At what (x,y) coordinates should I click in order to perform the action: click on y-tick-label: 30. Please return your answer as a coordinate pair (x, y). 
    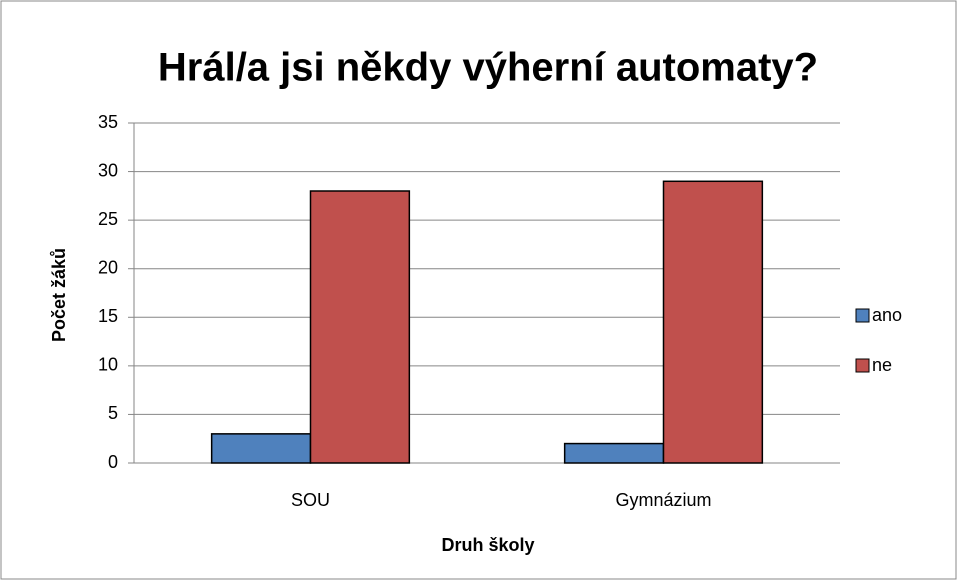
    Looking at the image, I should click on (108, 170).